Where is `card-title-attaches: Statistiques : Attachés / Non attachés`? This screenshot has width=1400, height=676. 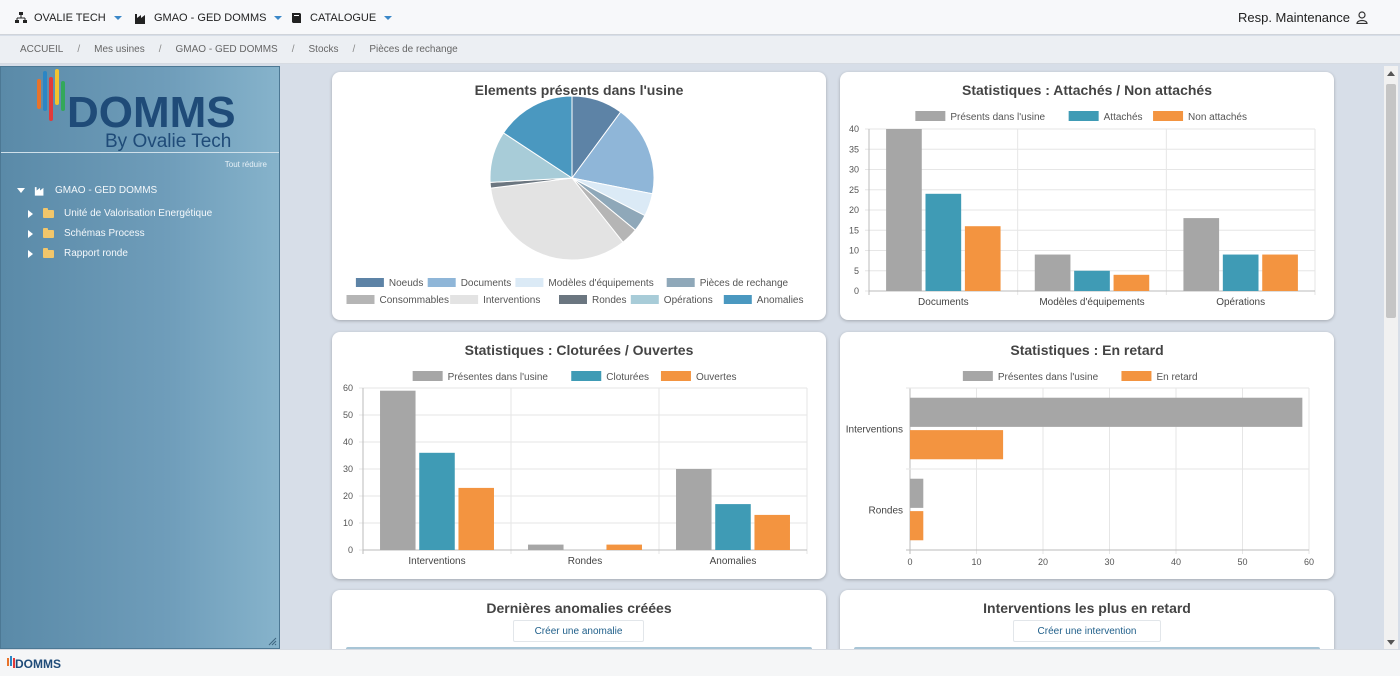
card-title-attaches: Statistiques : Attachés / Non attachés is located at coordinates (1087, 90).